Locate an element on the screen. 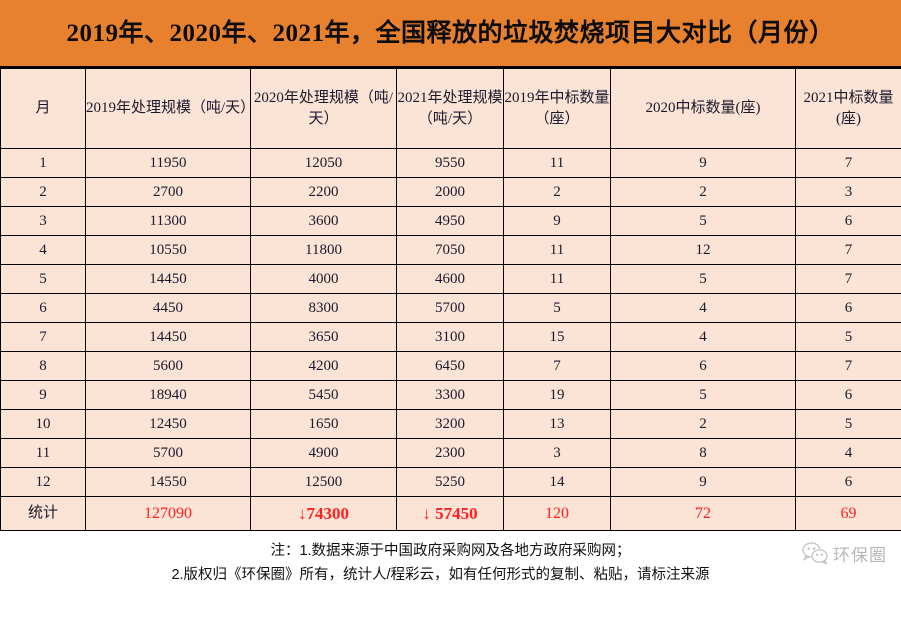 Image resolution: width=901 pixels, height=619 pixels. table-row: 10 12450 1650 3200 13 2 5 is located at coordinates (450, 424).